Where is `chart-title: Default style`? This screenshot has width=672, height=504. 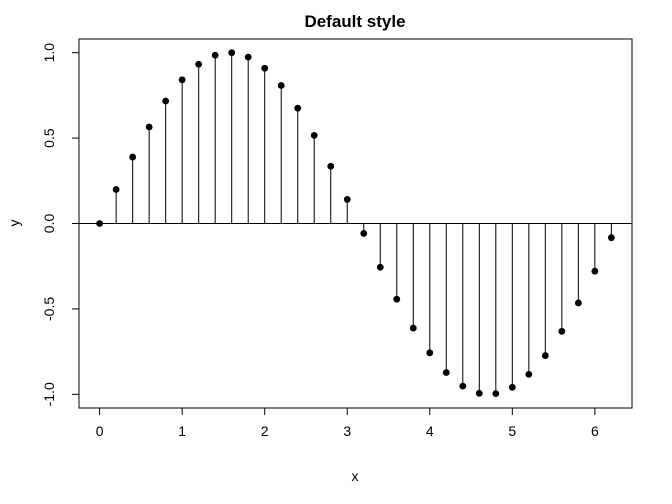 chart-title: Default style is located at coordinates (354, 21).